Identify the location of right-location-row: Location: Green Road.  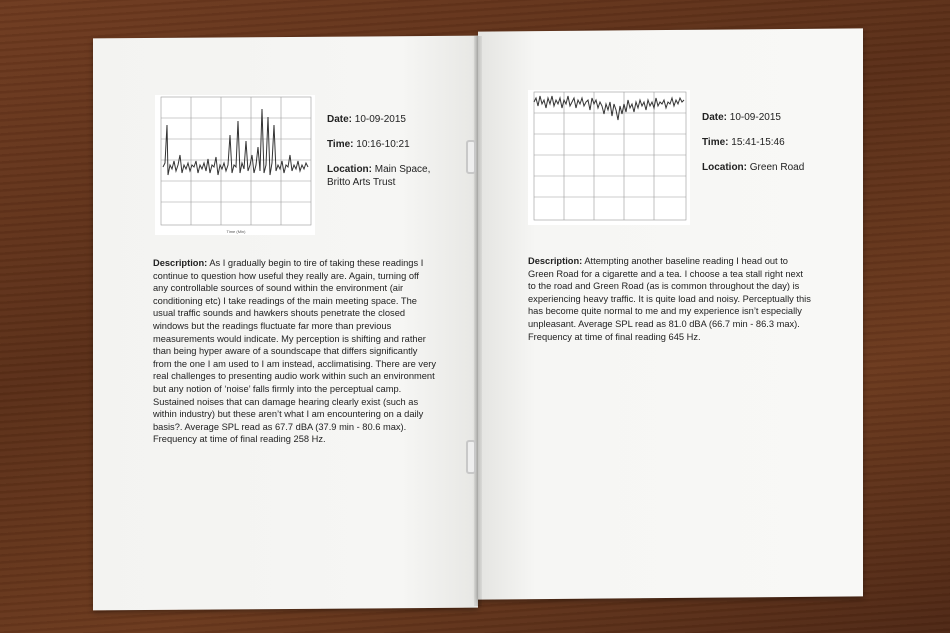
(757, 167).